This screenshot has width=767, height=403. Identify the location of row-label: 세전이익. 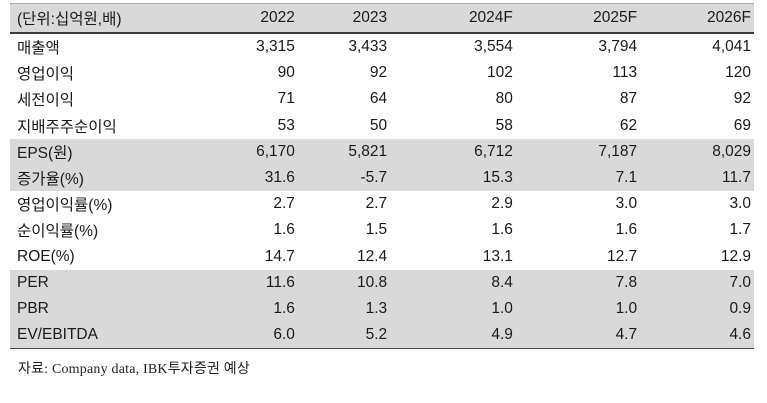
(46, 101).